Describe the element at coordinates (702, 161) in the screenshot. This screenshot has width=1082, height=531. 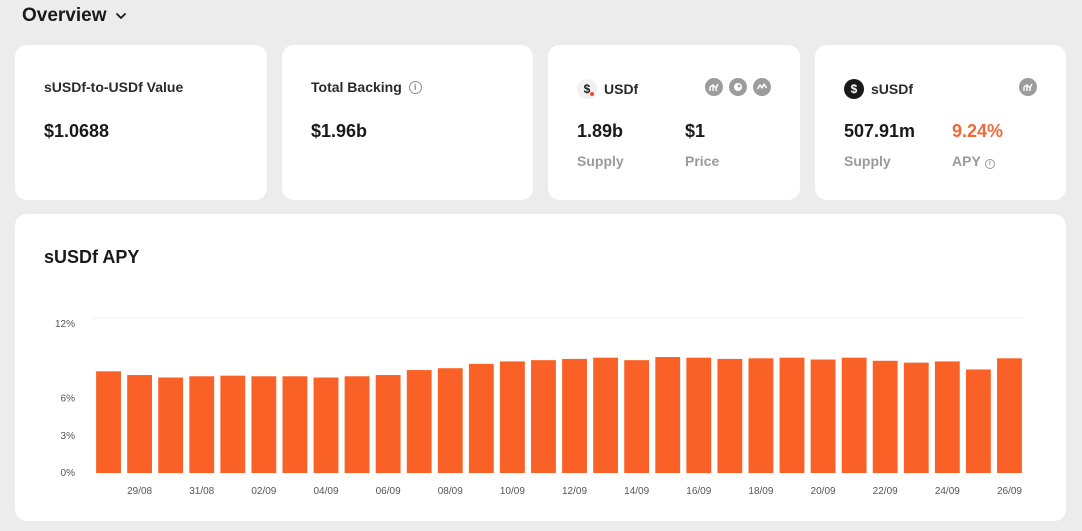
I see `usdf-price-label: Price` at that location.